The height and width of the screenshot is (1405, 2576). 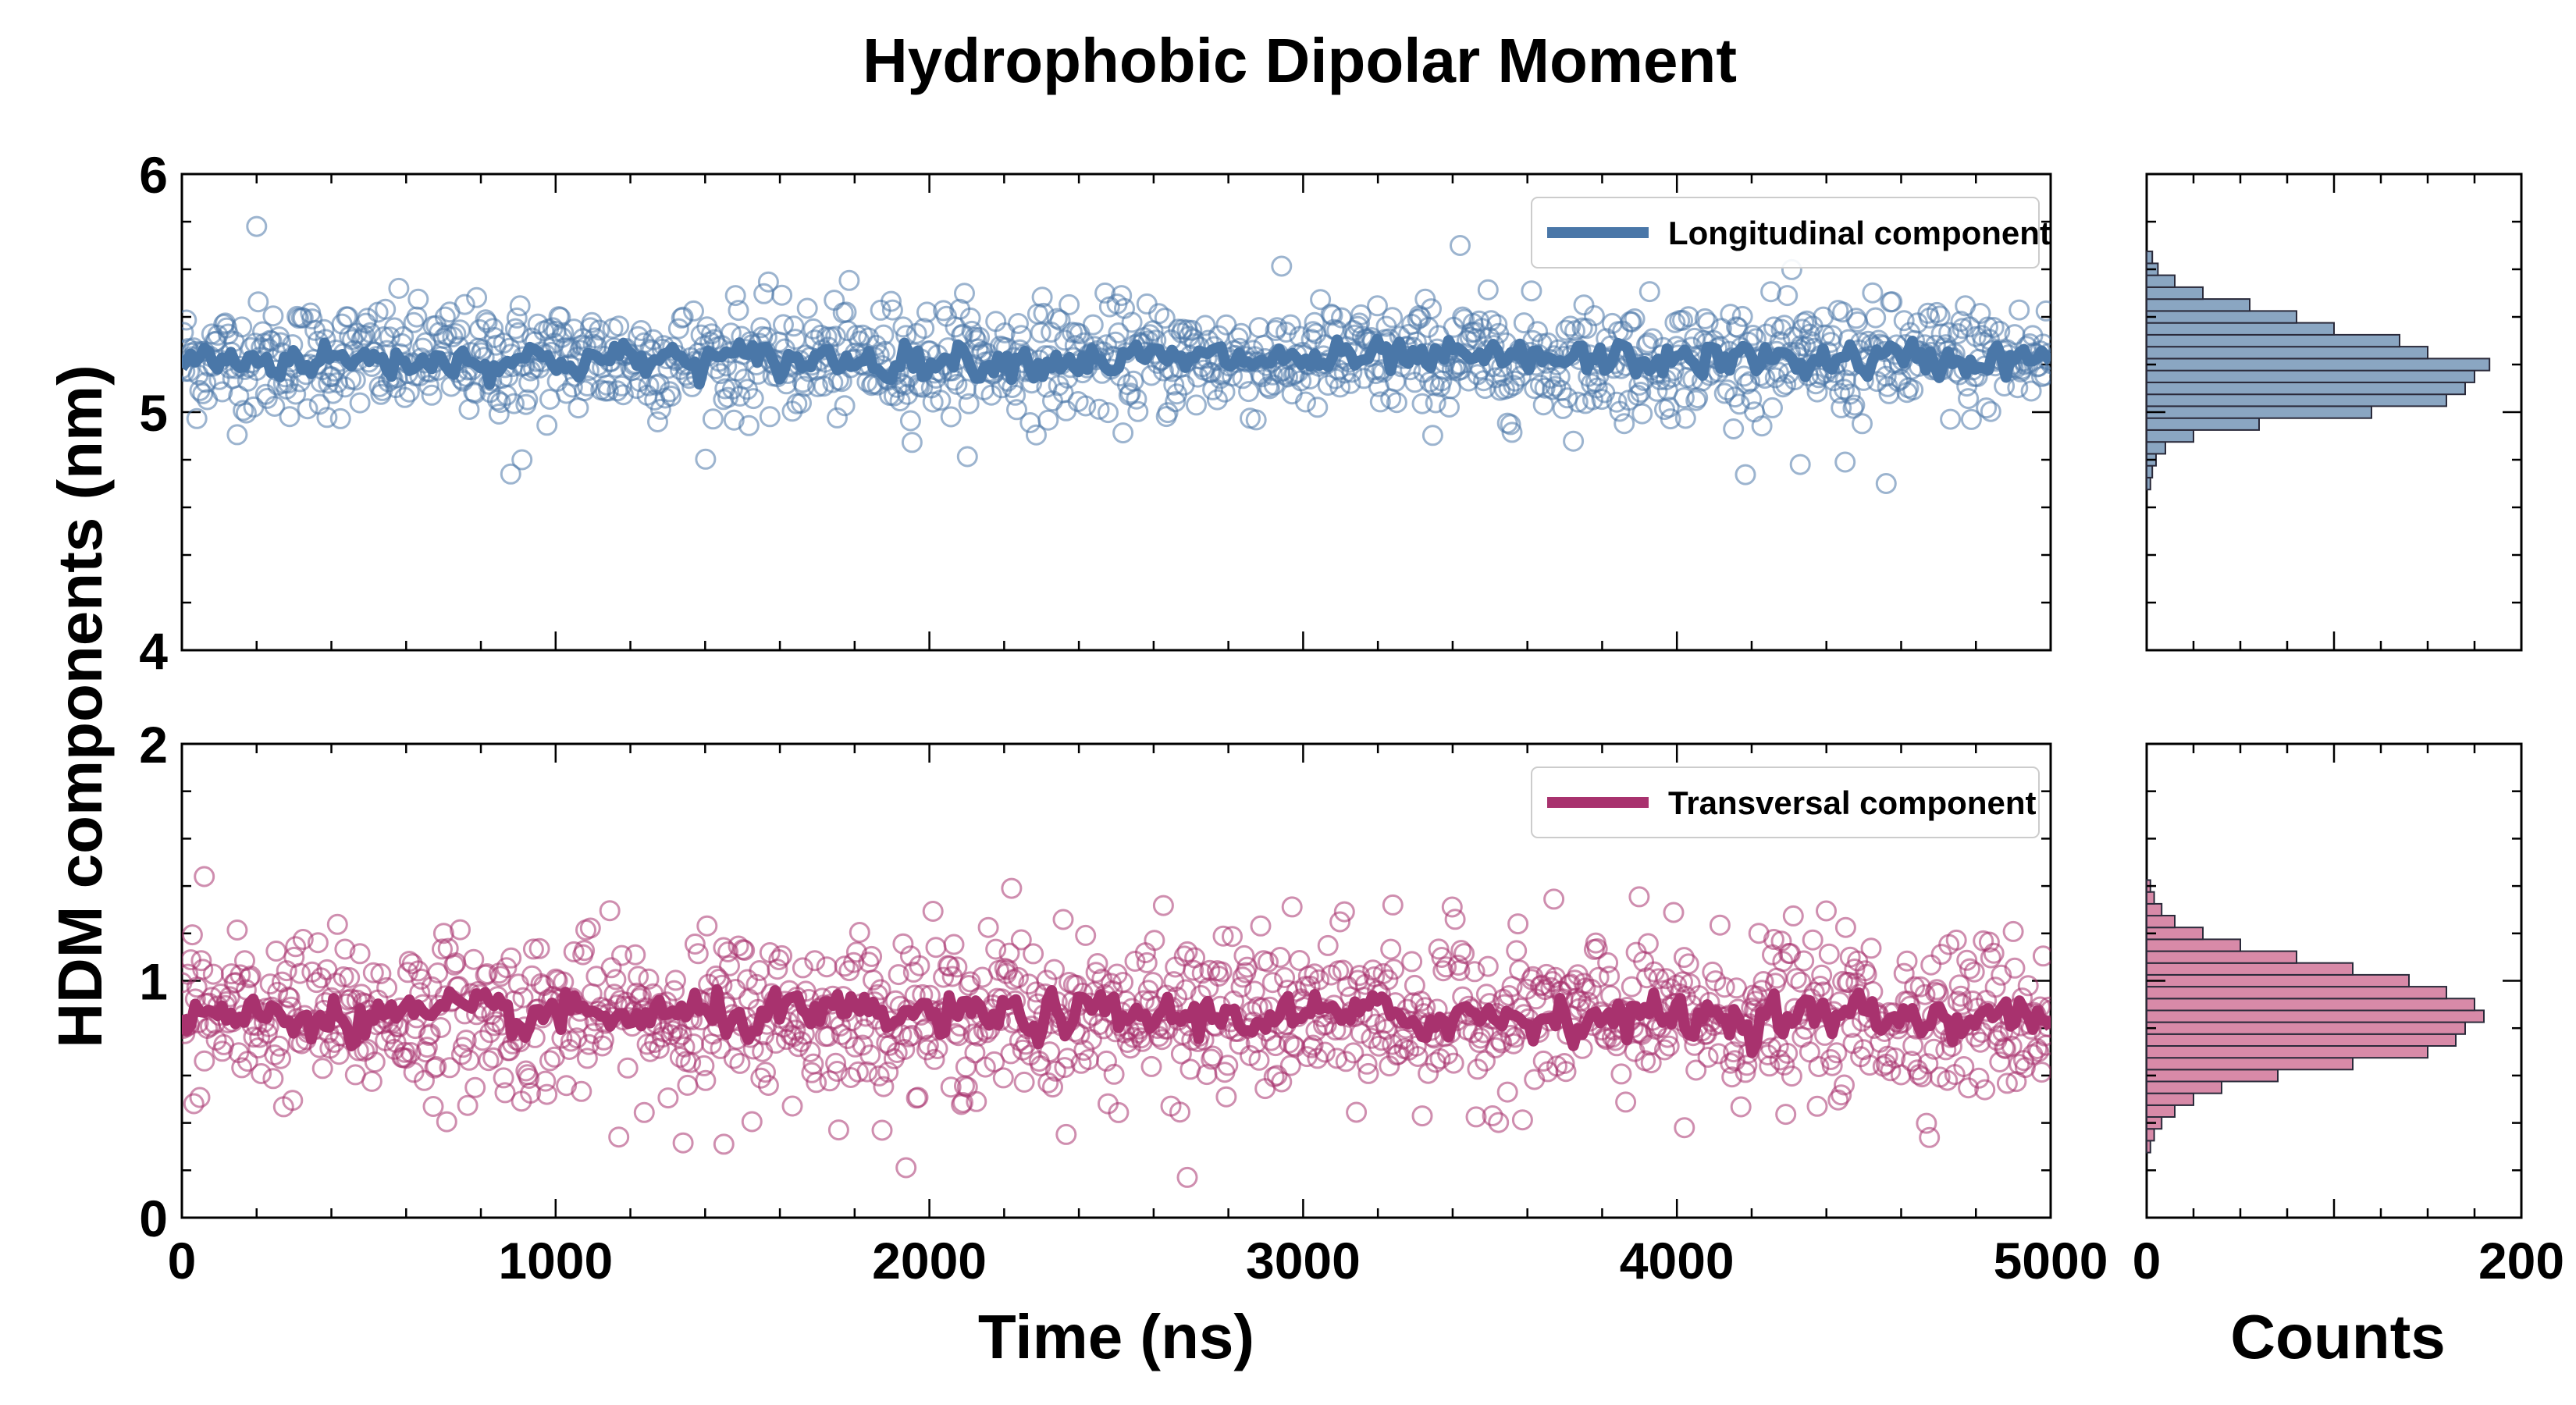 What do you see at coordinates (1116, 361) in the screenshot?
I see `running-mean-line` at bounding box center [1116, 361].